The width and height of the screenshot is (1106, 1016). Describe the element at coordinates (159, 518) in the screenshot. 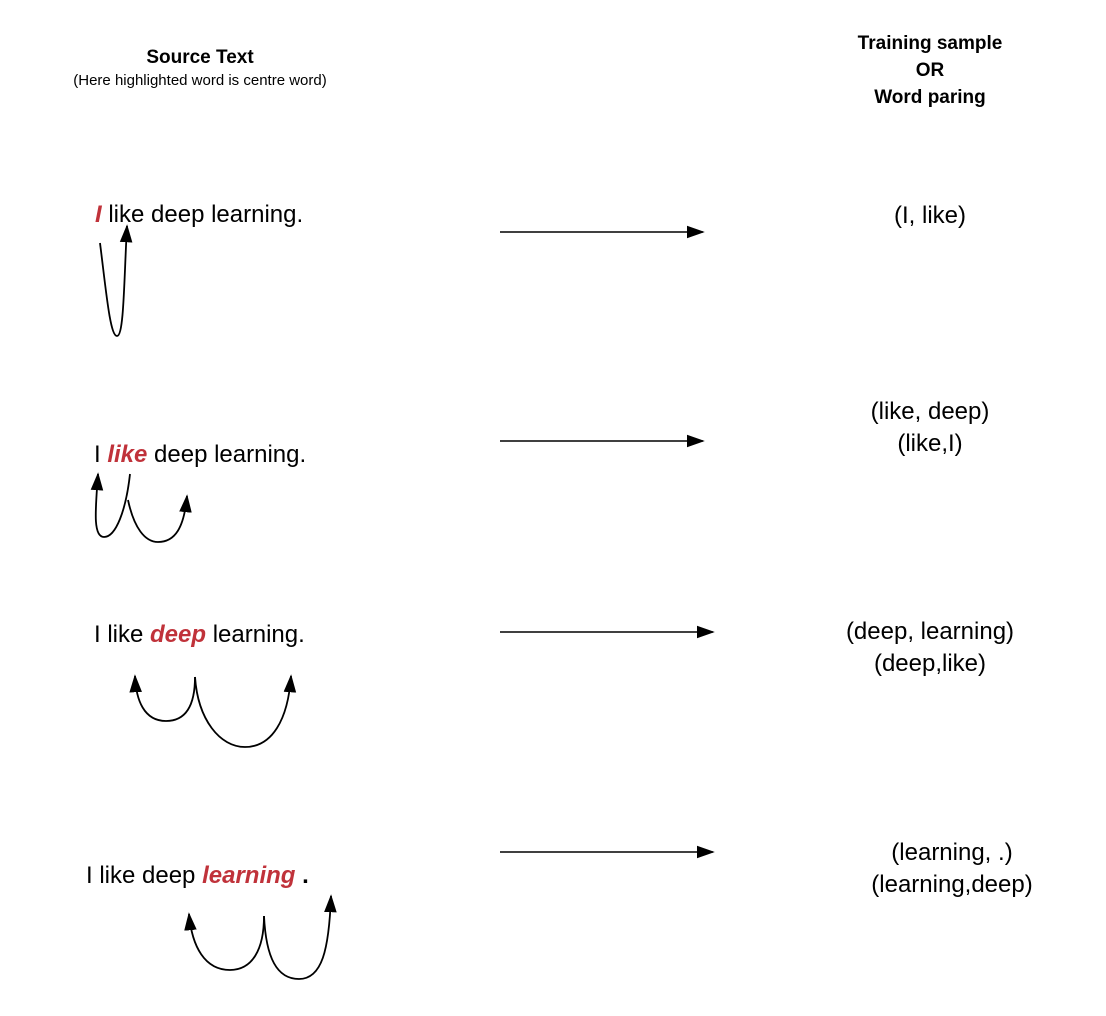

I see `context-arrow-row-2-right` at that location.